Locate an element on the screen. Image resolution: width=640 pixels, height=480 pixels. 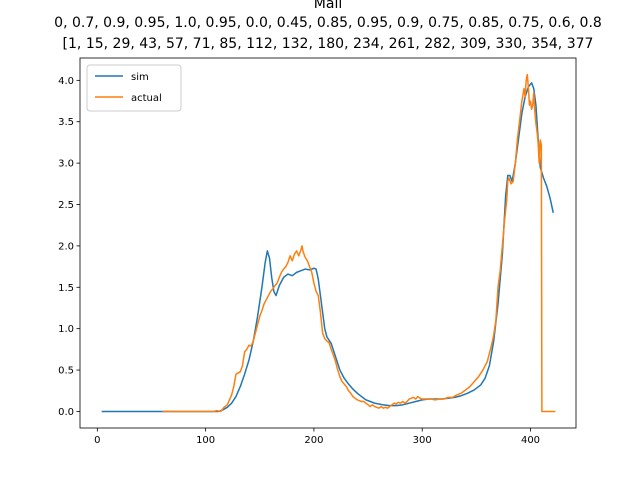
x-tick-label: 300 is located at coordinates (422, 440).